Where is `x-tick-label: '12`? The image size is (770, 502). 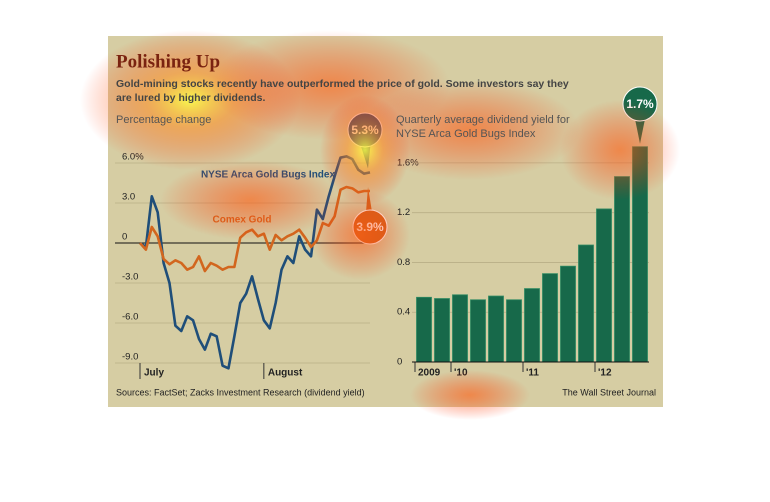
x-tick-label: '12 is located at coordinates (605, 373).